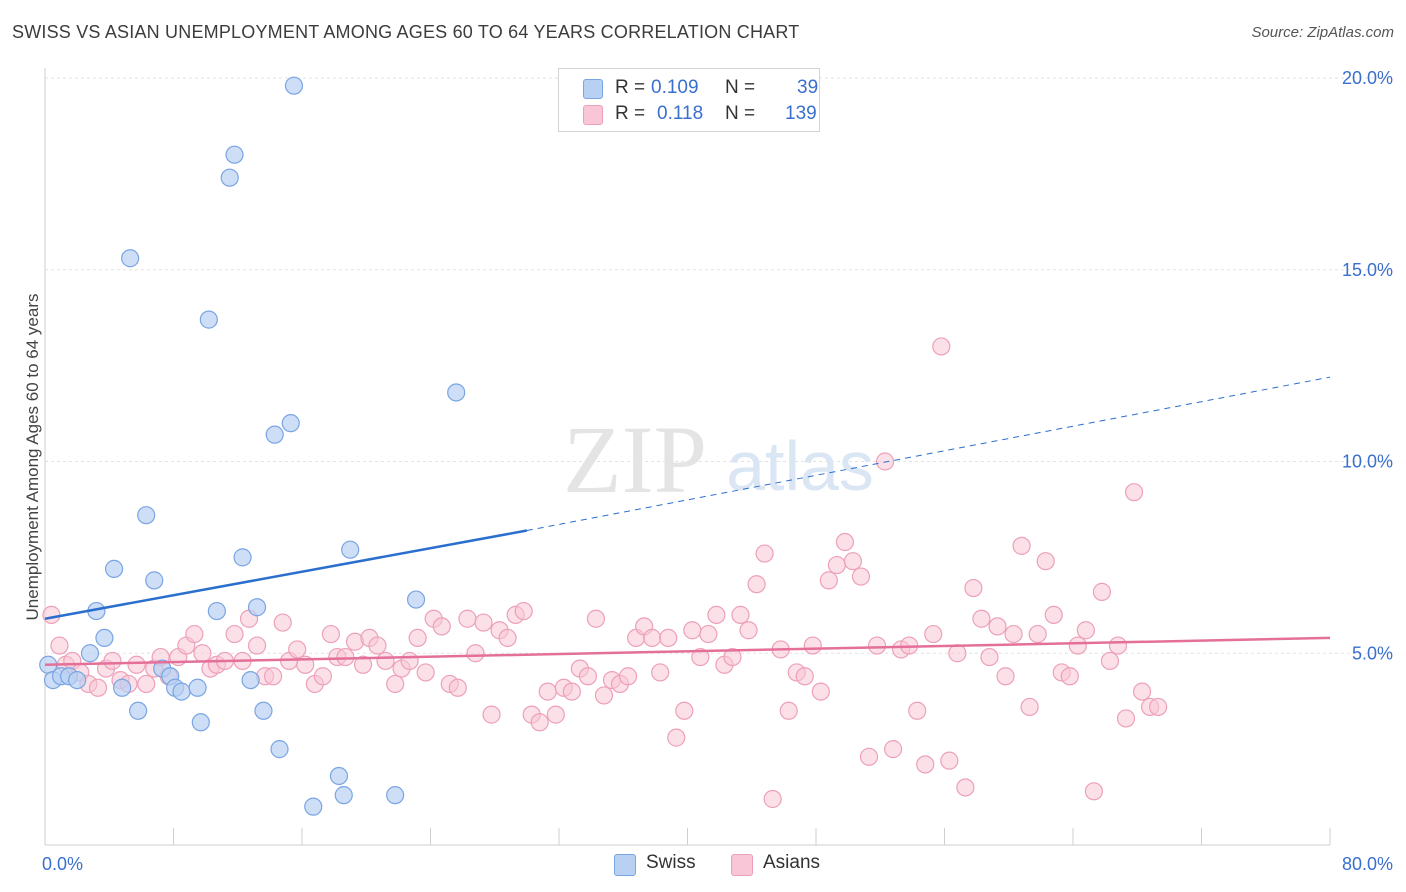 The image size is (1406, 892). I want to click on watermark-atlas: atlas, so click(800, 466).